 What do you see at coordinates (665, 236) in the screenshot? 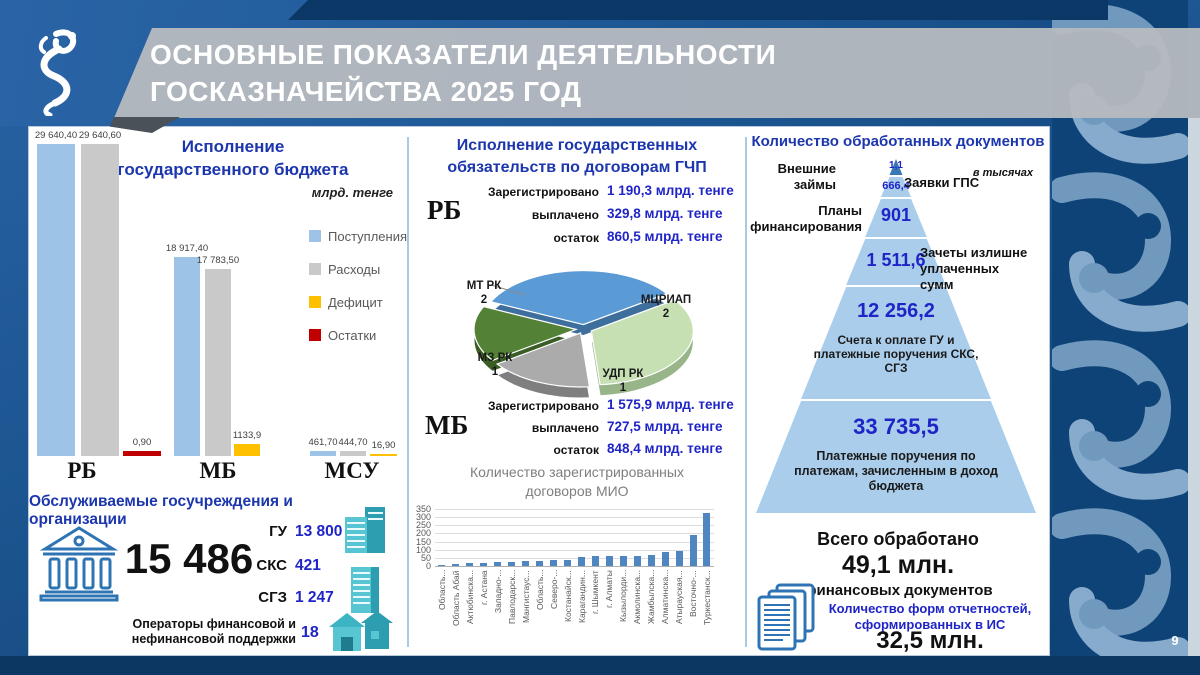
I see `gchp-rb-row3-value: 860,5 млрд. тенге` at bounding box center [665, 236].